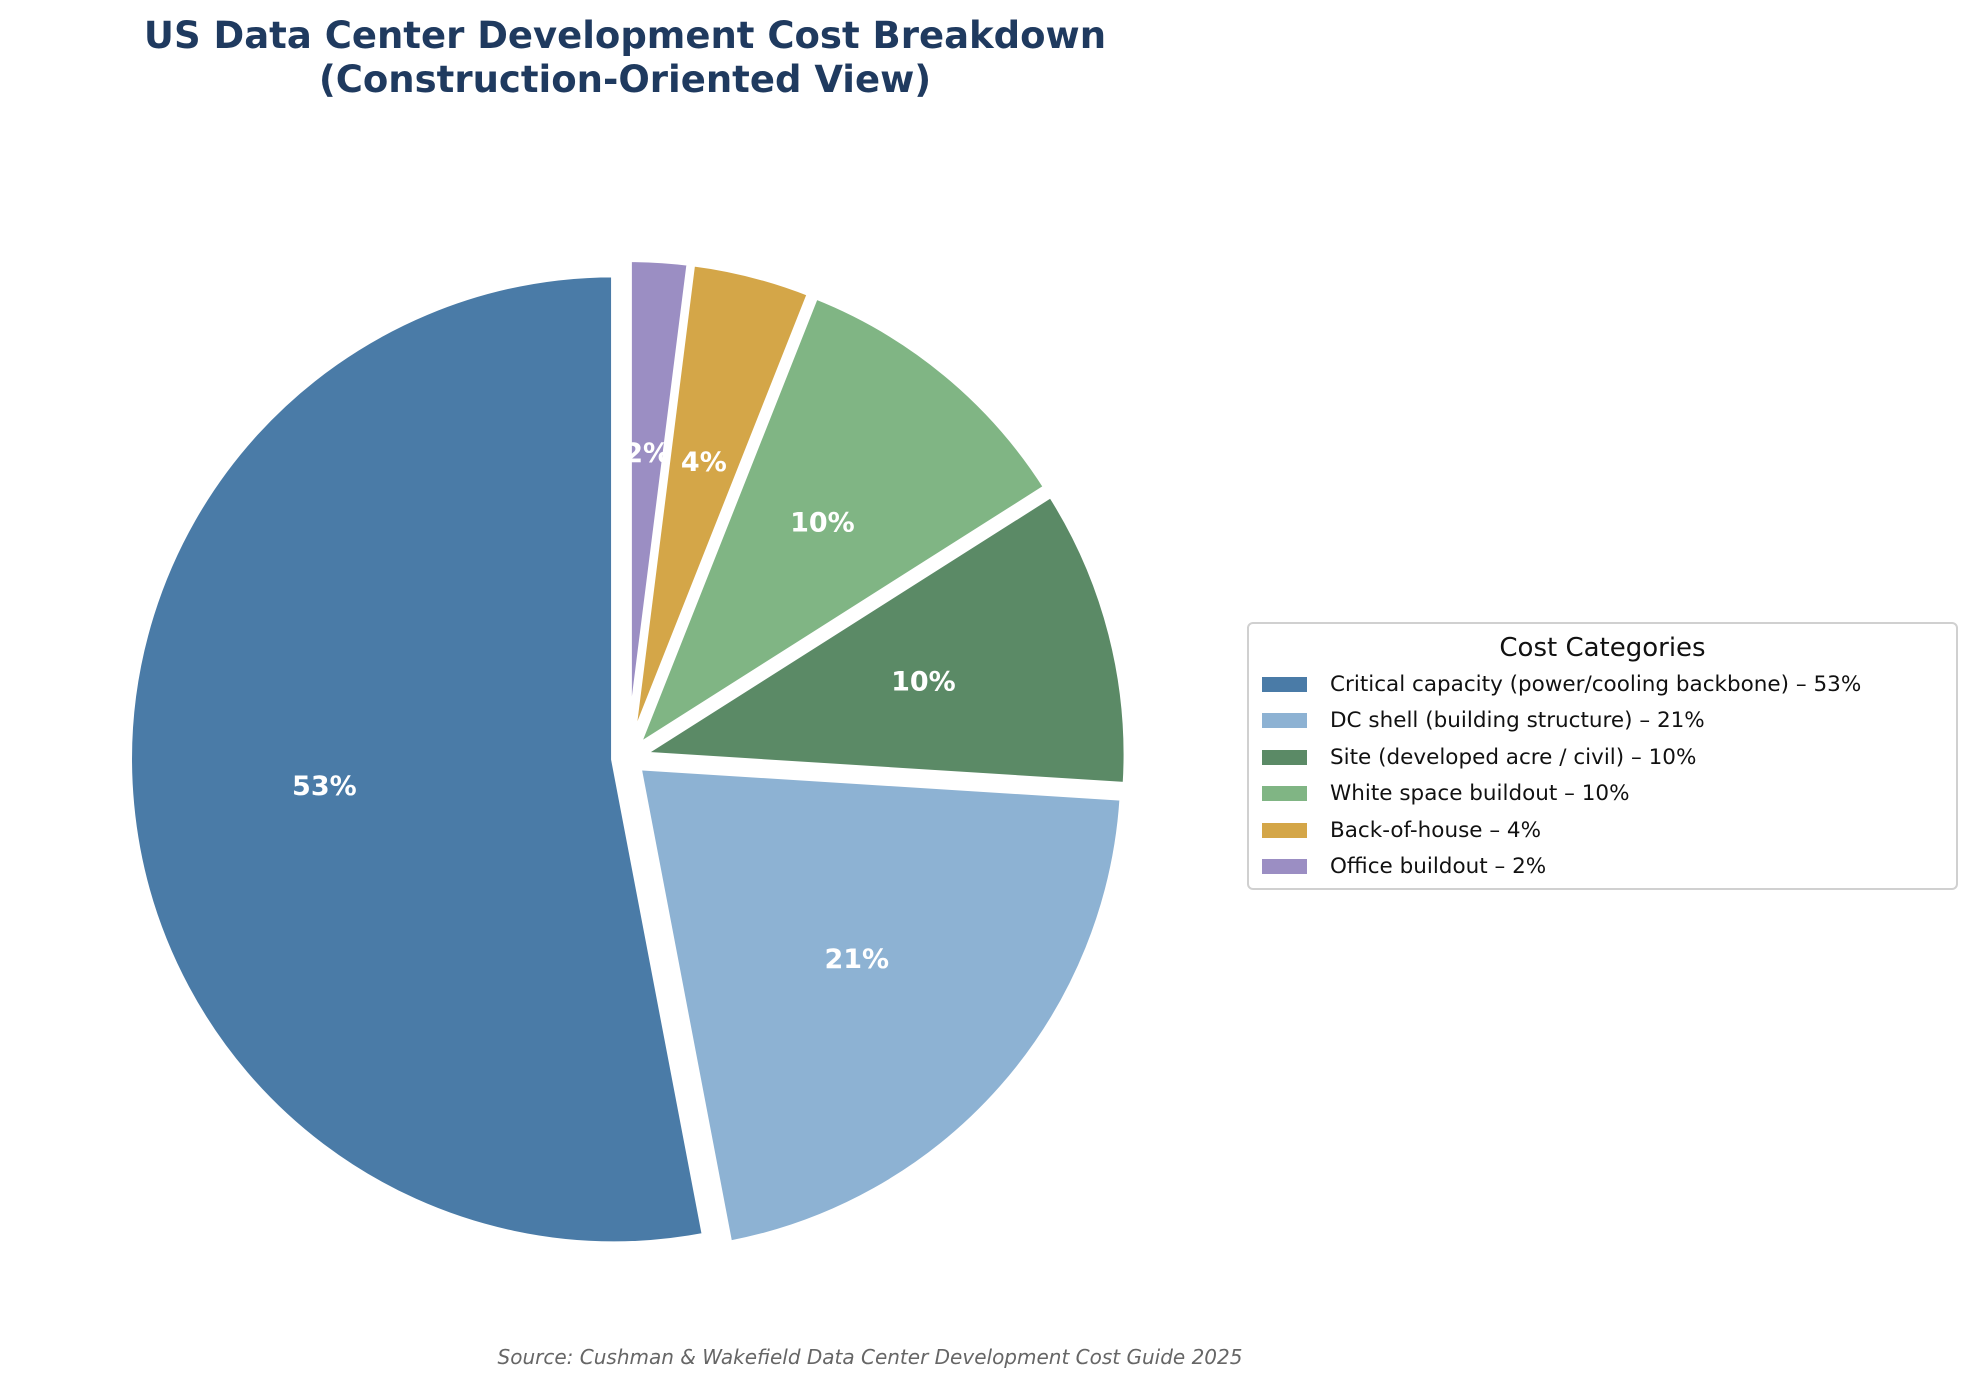 The width and height of the screenshot is (1970, 1386). I want to click on legend-item: DC shell (building structure) – 21%, so click(1602, 721).